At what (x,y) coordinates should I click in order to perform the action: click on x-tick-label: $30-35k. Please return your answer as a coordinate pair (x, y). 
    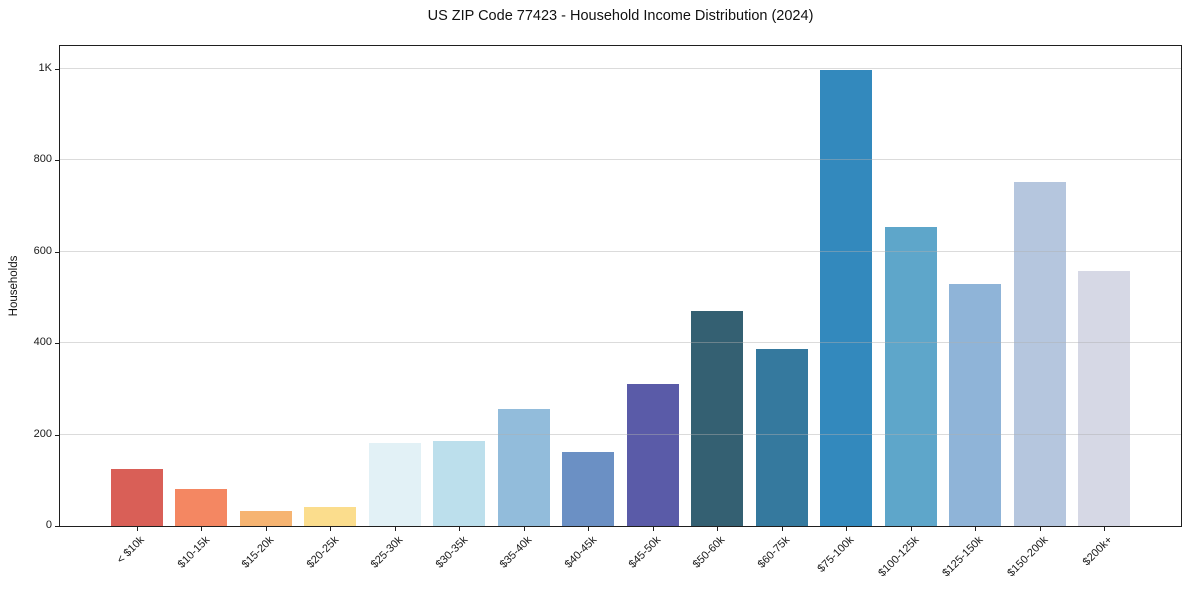
    Looking at the image, I should click on (451, 552).